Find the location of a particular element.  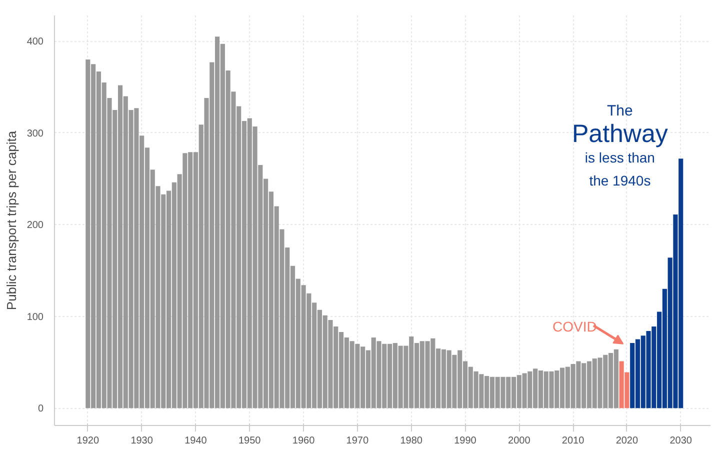

x-tick-label: 2030 is located at coordinates (681, 441).